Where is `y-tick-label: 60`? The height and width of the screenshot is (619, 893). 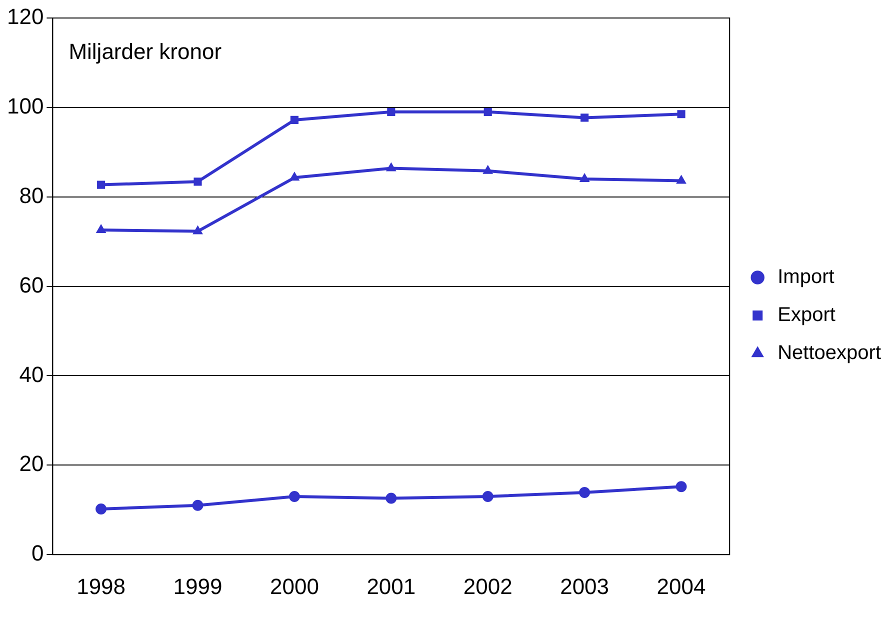
y-tick-label: 60 is located at coordinates (31, 285).